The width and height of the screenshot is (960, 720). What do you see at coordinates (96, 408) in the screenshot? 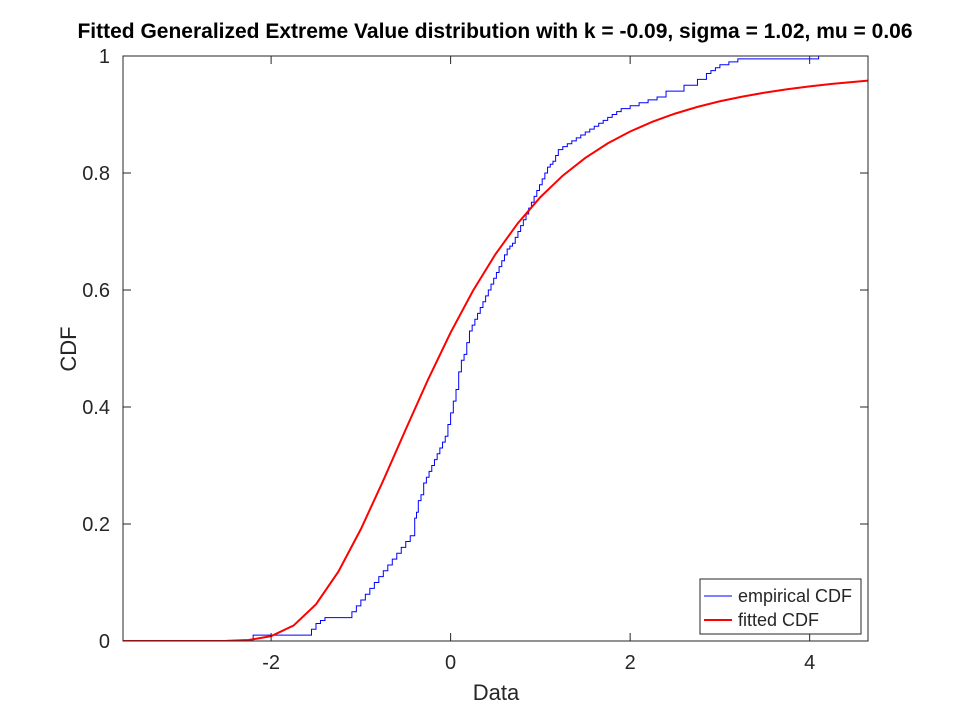
I see `y-tick-label: 0.4` at bounding box center [96, 408].